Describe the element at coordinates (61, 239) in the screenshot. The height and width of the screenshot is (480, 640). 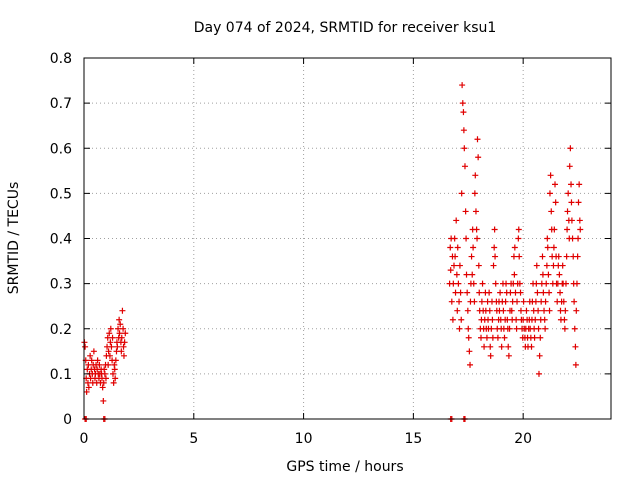
I see `y-tick-labels: 0 0.1 0.2 0.3 0.4 0.5 0.6 0.7 0.8` at that location.